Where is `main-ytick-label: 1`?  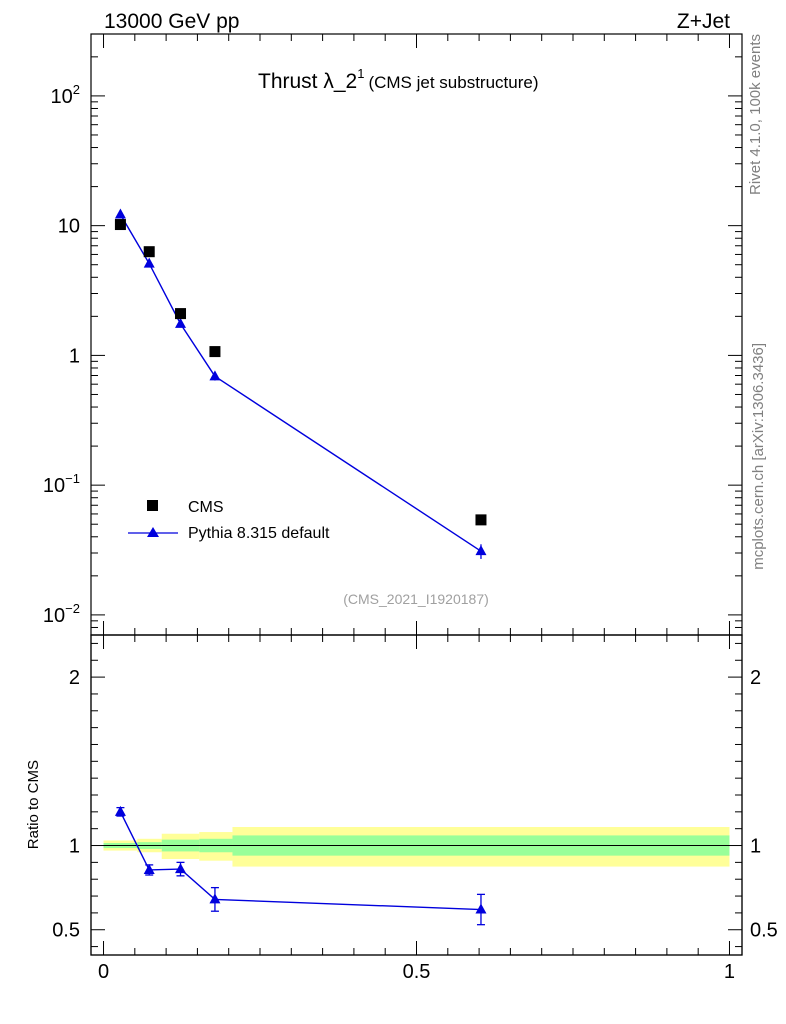
main-ytick-label: 1 is located at coordinates (74, 356).